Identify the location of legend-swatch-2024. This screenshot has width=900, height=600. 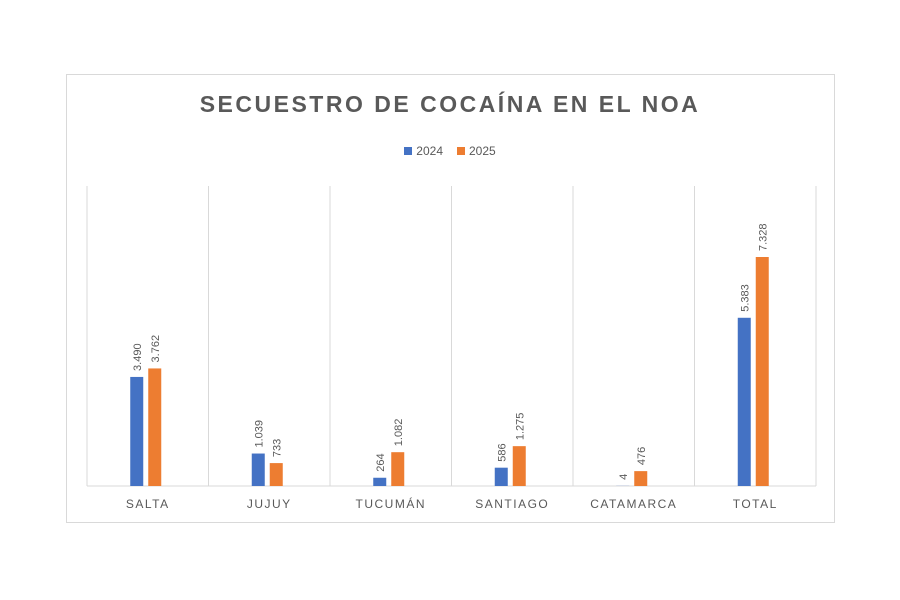
(408, 151).